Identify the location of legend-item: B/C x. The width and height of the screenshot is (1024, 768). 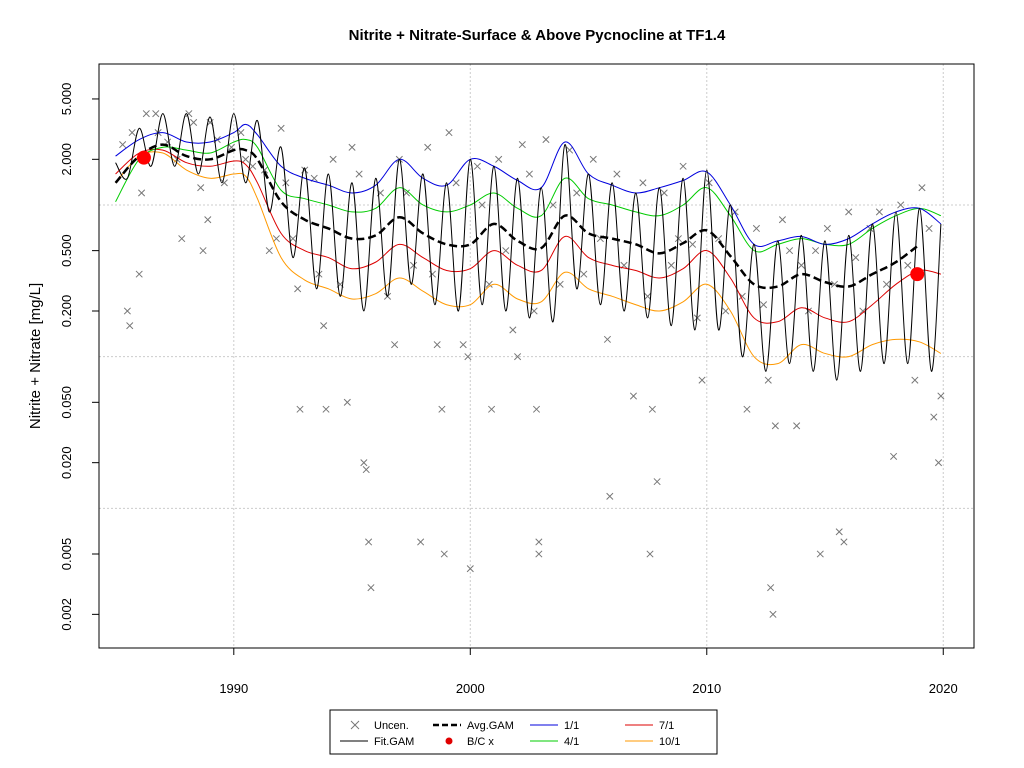
(469, 742).